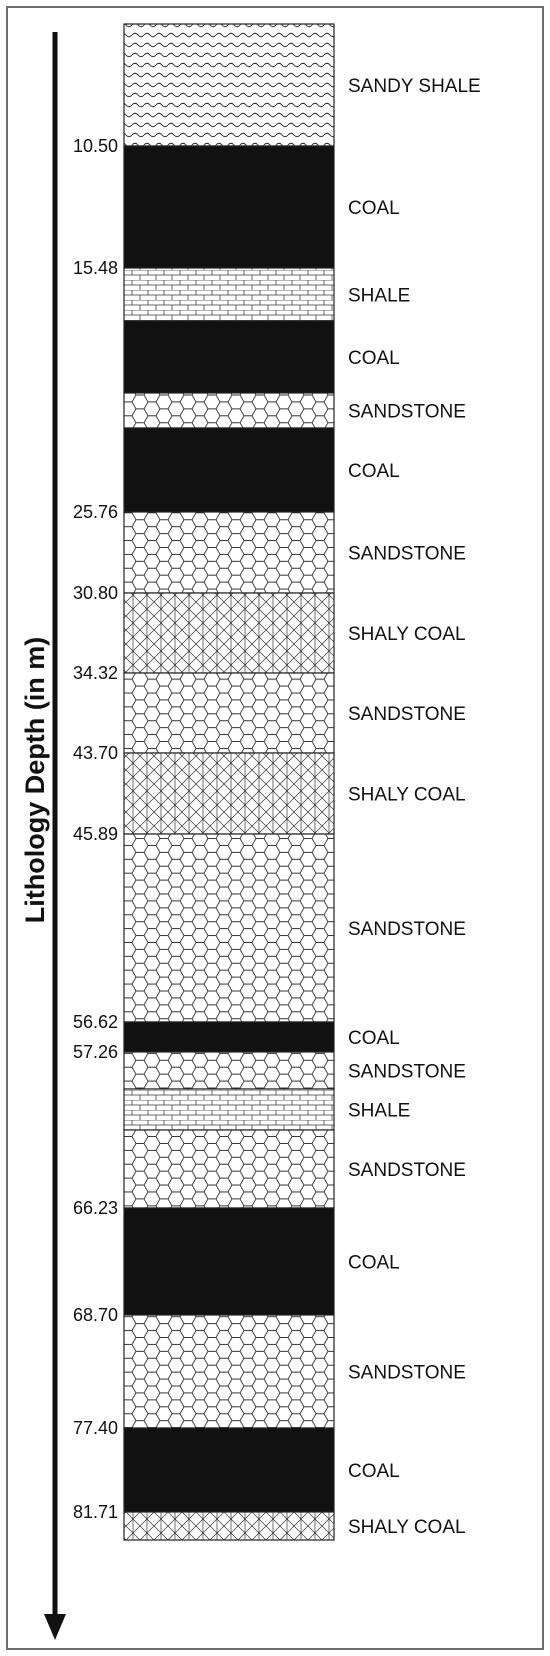  Describe the element at coordinates (95, 146) in the screenshot. I see `depth-tick-label: 10.50` at that location.